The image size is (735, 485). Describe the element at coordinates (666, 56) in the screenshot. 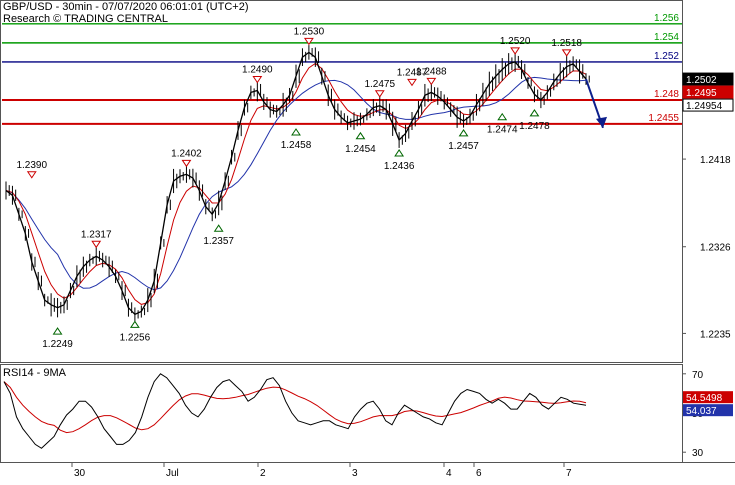

I see `level-label: 1.252` at that location.